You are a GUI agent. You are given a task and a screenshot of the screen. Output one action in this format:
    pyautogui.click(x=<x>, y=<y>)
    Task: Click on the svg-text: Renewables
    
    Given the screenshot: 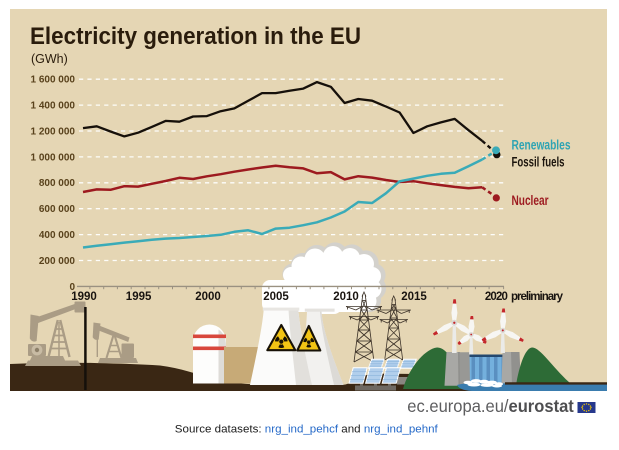 What is the action you would take?
    pyautogui.click(x=541, y=144)
    